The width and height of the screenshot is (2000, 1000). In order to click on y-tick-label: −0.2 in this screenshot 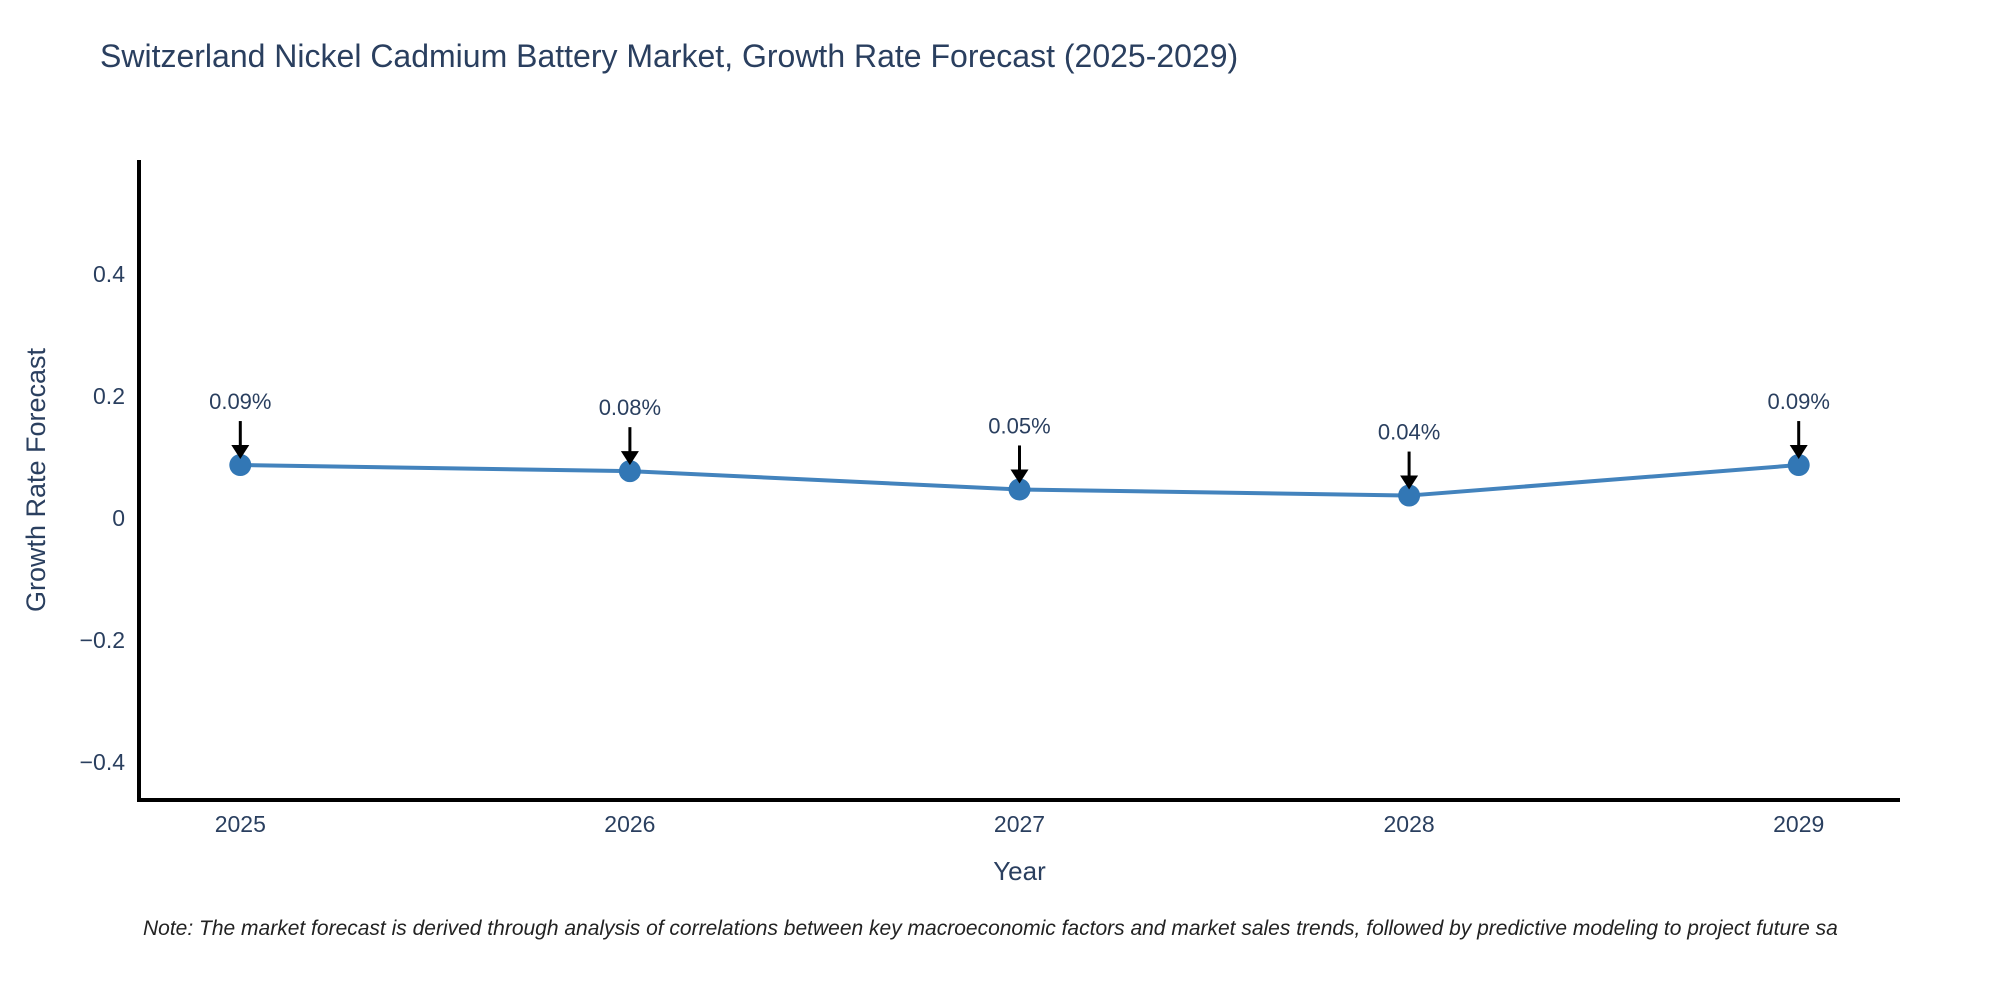, I will do `click(102, 640)`.